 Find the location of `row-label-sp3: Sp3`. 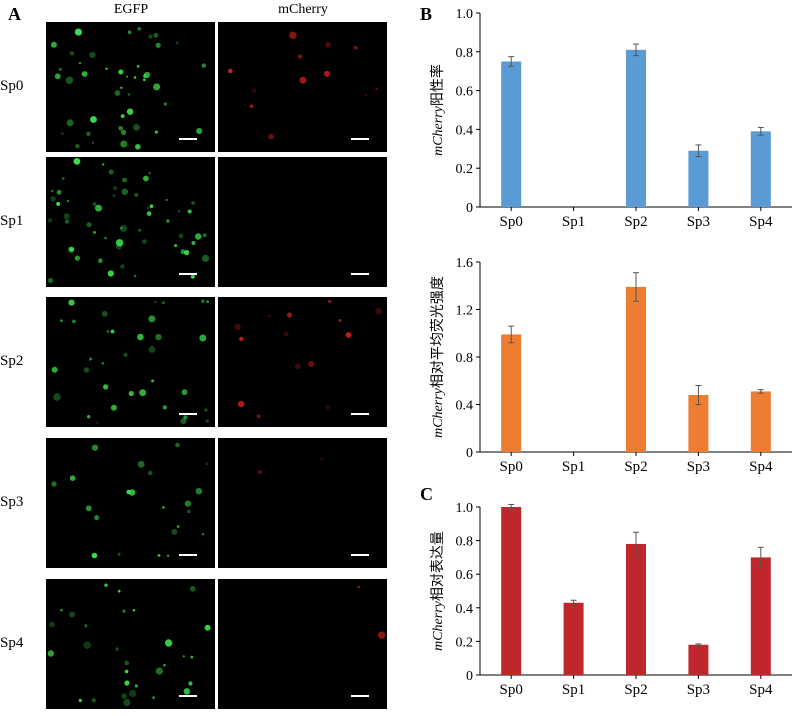

row-label-sp3: Sp3 is located at coordinates (12, 502).